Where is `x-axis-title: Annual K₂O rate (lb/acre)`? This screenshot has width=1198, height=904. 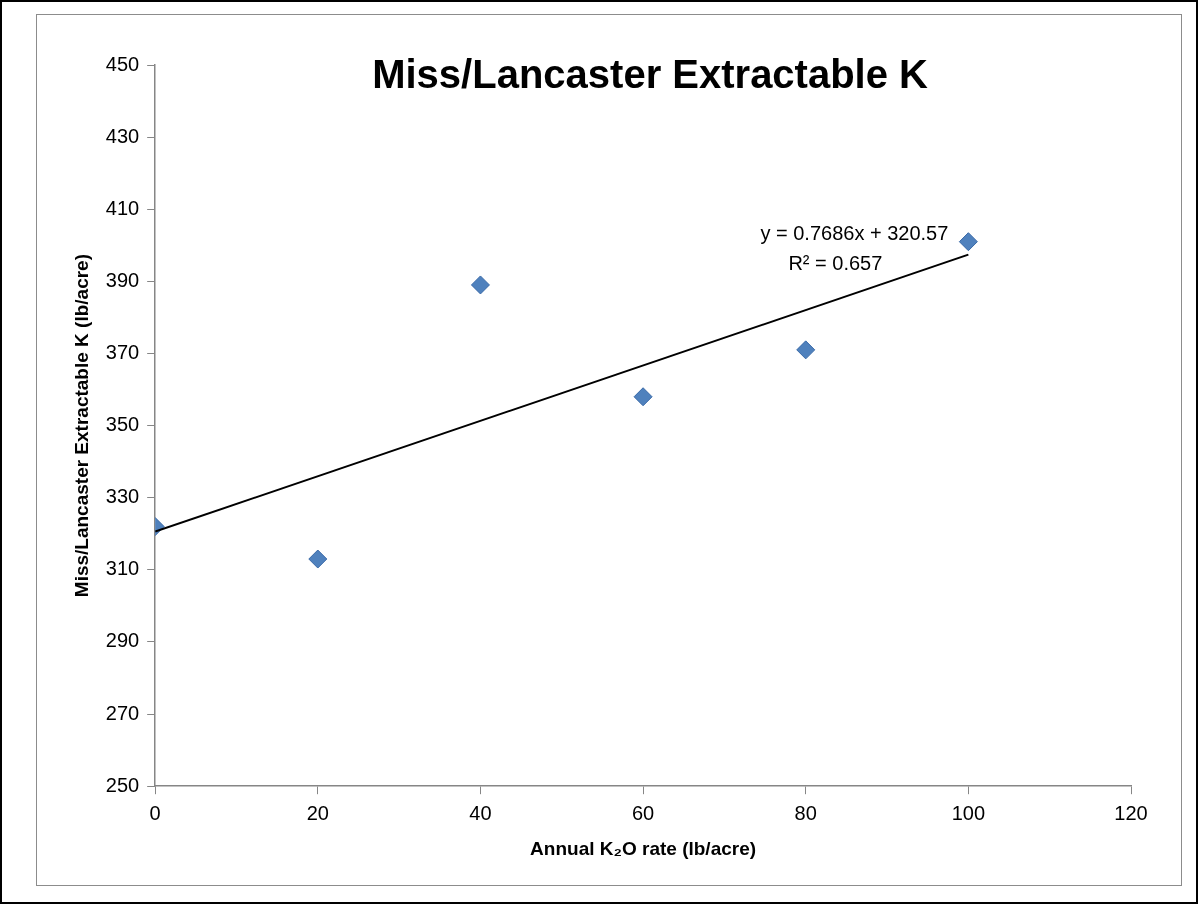 x-axis-title: Annual K₂O rate (lb/acre) is located at coordinates (643, 848).